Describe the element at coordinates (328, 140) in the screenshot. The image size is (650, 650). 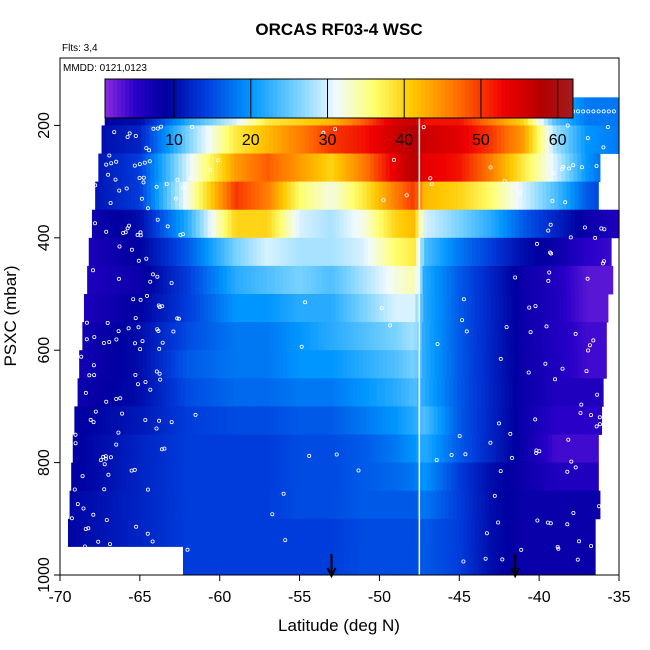
I see `colorbar-tick-label: 30` at that location.